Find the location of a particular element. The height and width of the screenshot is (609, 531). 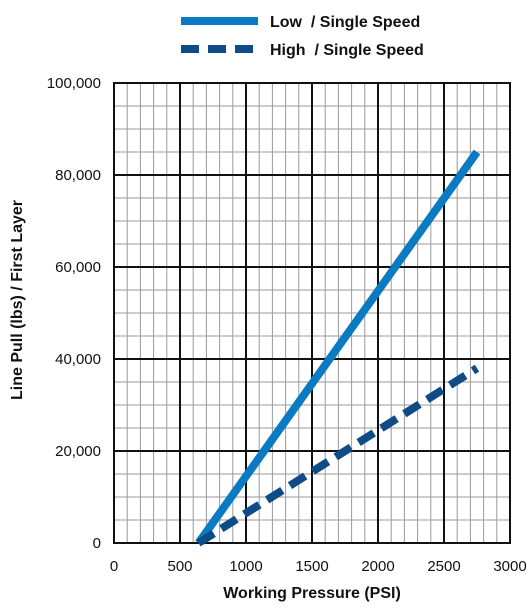

legend-label: High / Single Speed is located at coordinates (347, 50).